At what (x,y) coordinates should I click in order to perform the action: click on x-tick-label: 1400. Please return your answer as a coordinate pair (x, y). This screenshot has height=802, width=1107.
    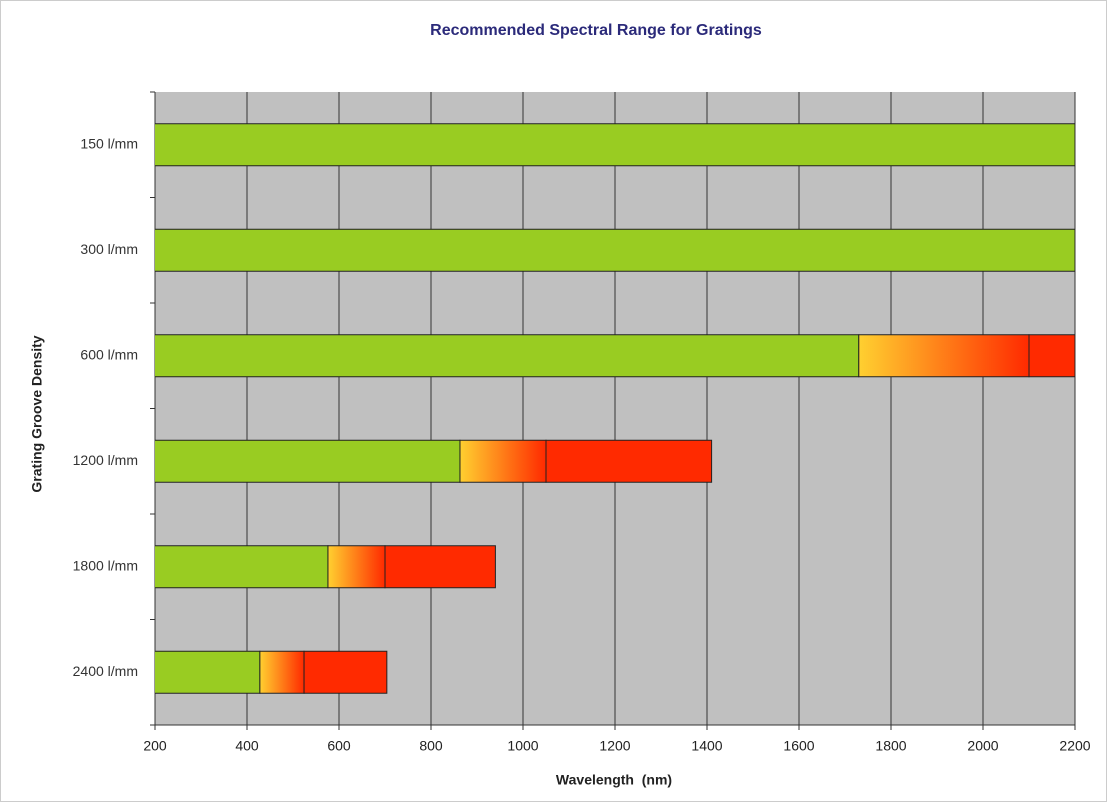
    Looking at the image, I should click on (706, 746).